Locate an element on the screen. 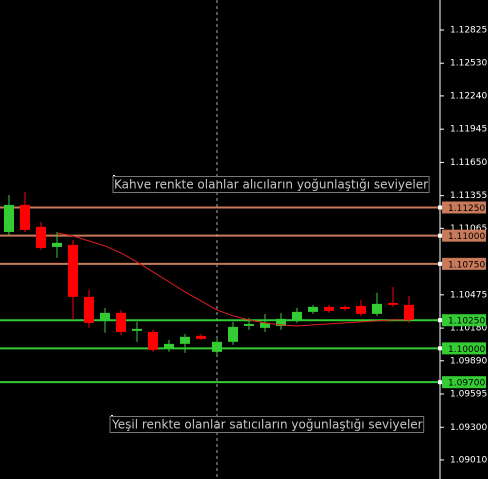 This screenshot has width=488, height=479. y-tick-label: 1.09890 is located at coordinates (468, 361).